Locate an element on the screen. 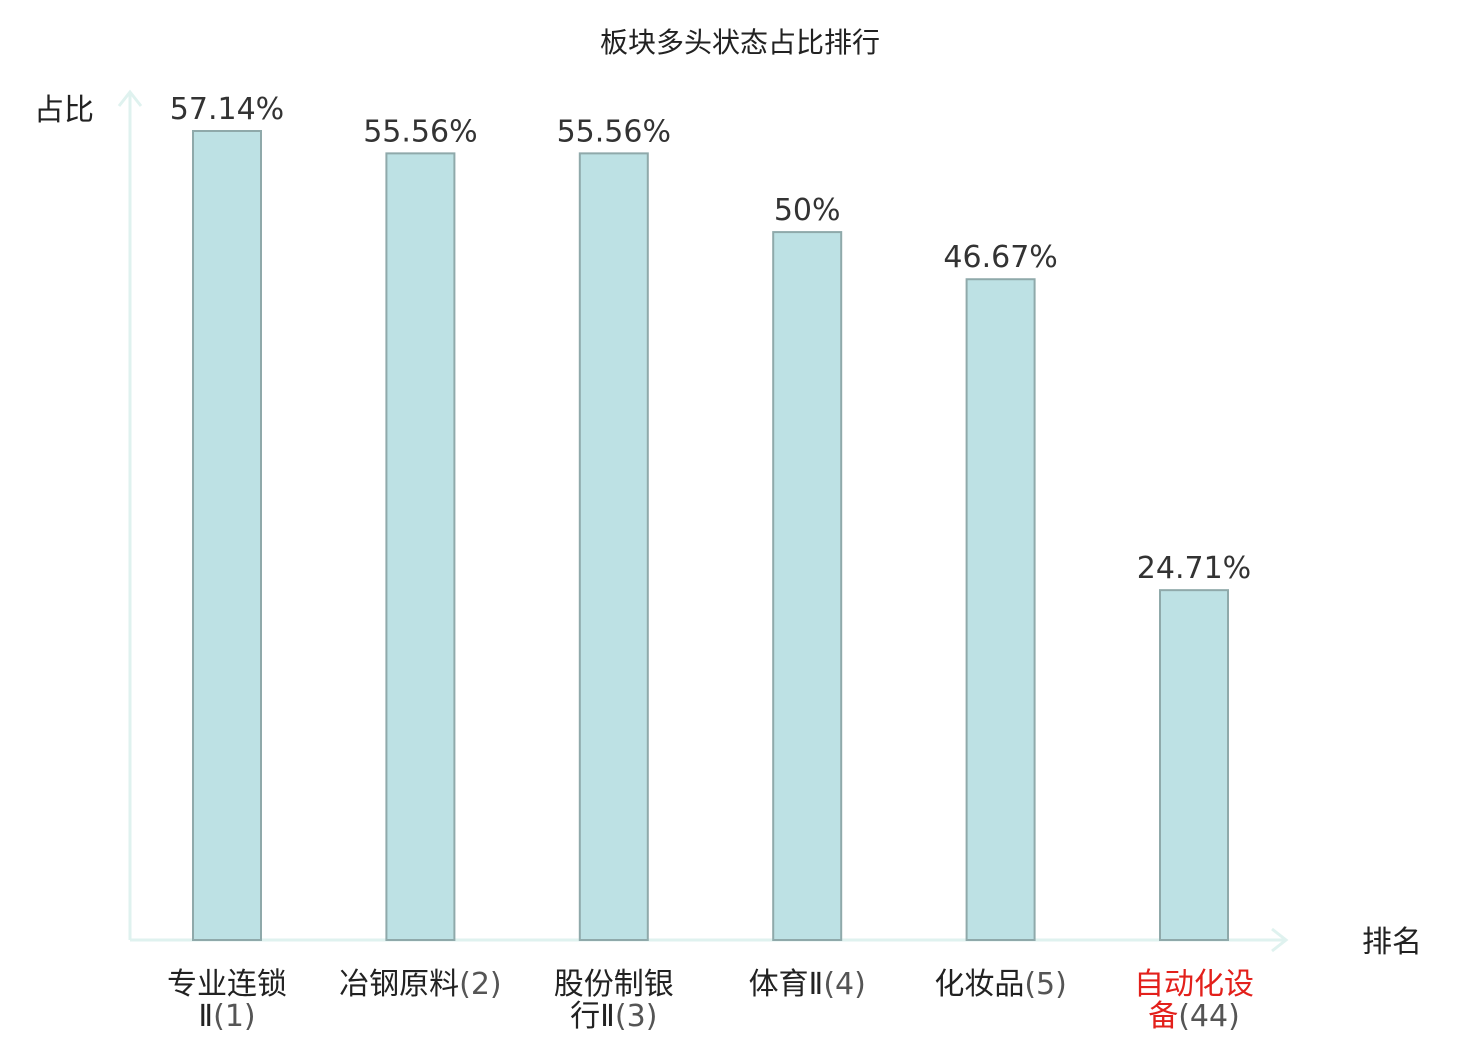  value-label-3: 55.56% is located at coordinates (614, 131).